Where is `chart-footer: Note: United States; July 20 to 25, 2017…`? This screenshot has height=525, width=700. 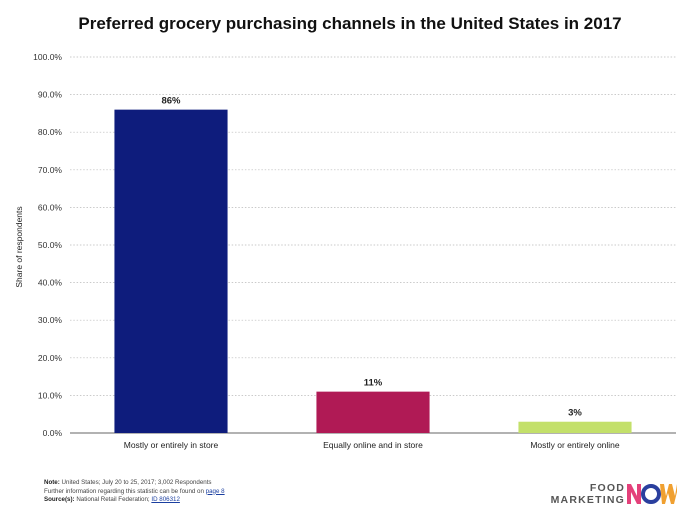 chart-footer: Note: United States; July 20 to 25, 2017… is located at coordinates (134, 492).